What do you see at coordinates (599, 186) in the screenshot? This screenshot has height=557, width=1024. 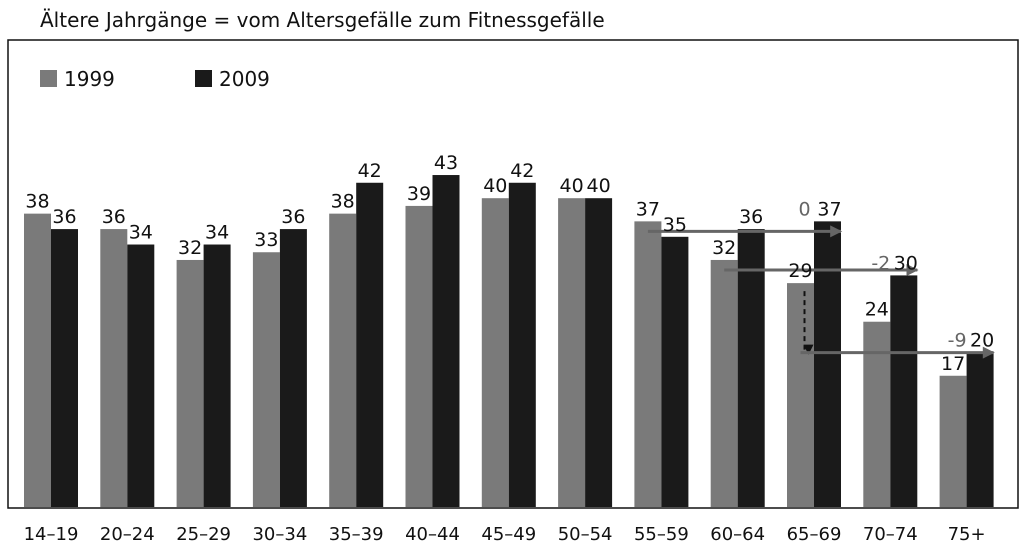 I see `value-label-2009-50–54: 40` at bounding box center [599, 186].